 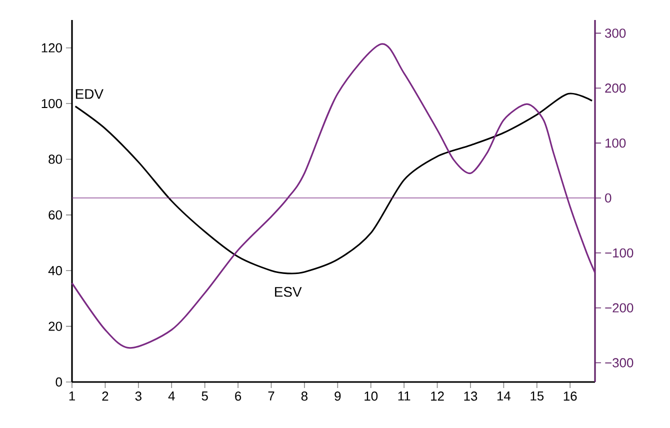 I want to click on y2-tick-label: −100, so click(x=619, y=253).